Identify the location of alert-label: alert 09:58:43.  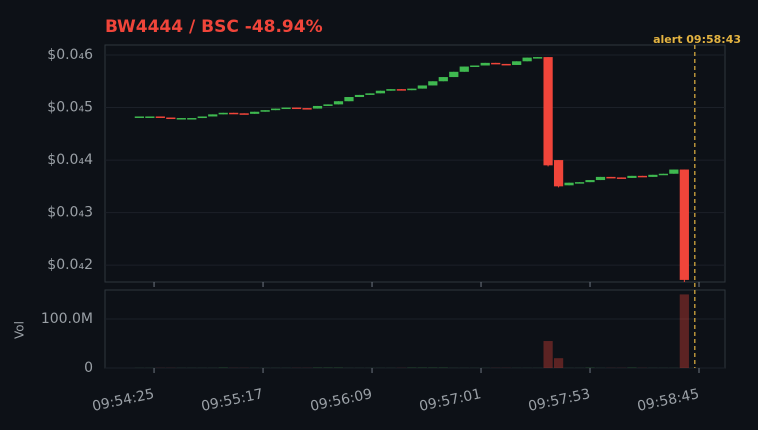
(697, 39).